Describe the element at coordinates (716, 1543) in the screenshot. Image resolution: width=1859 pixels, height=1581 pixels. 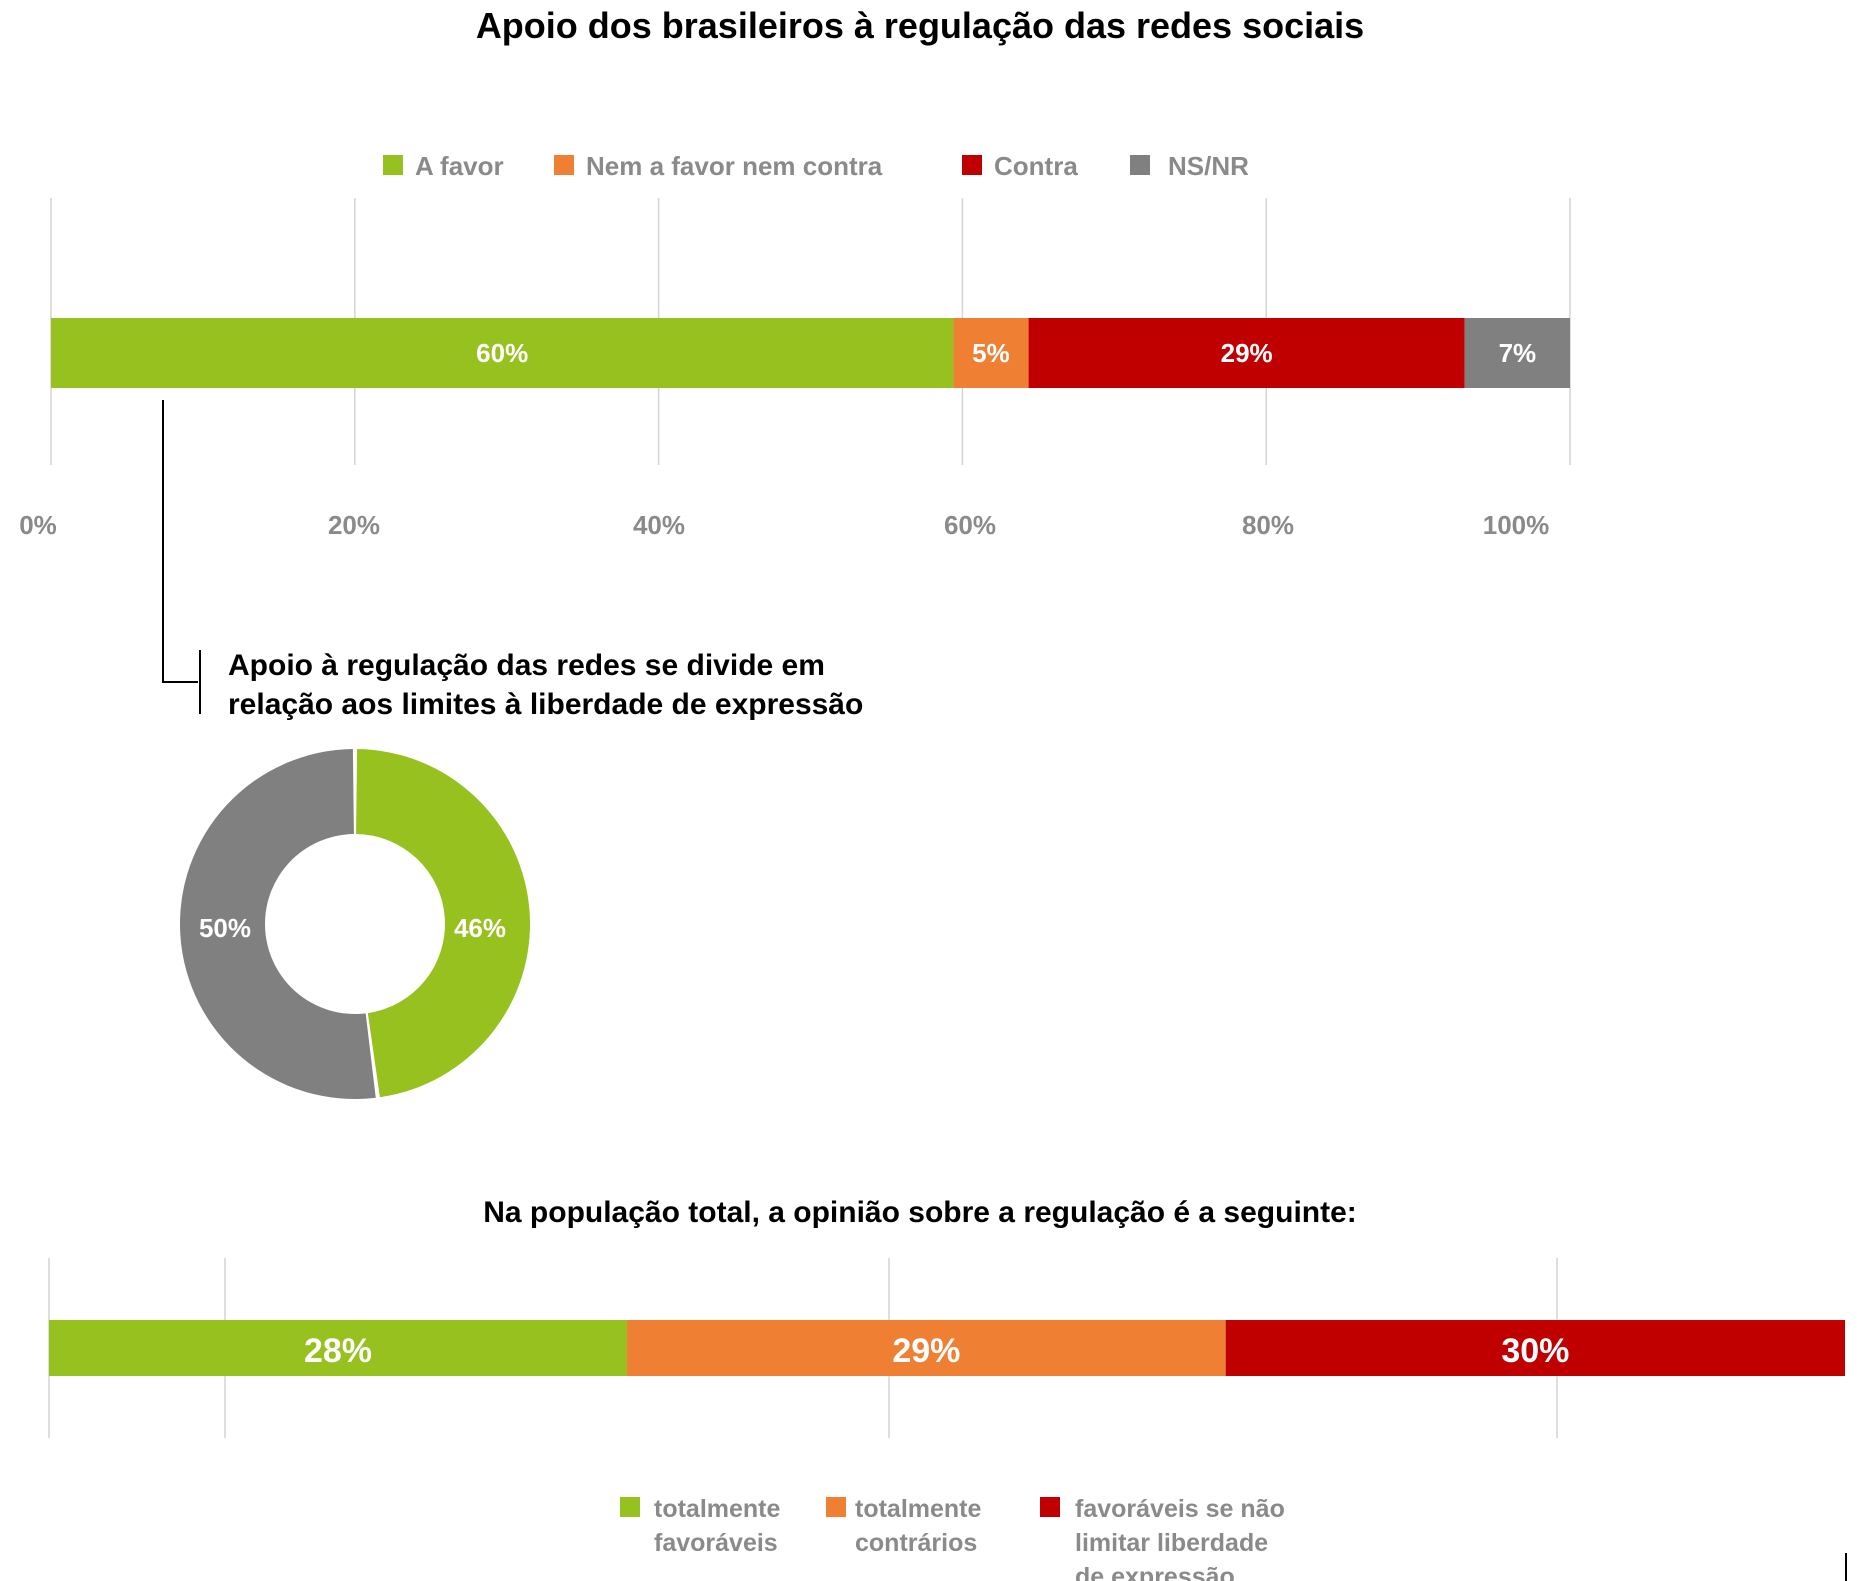
I see `chart-3-legend-label-1-line-2: favoráveis` at that location.